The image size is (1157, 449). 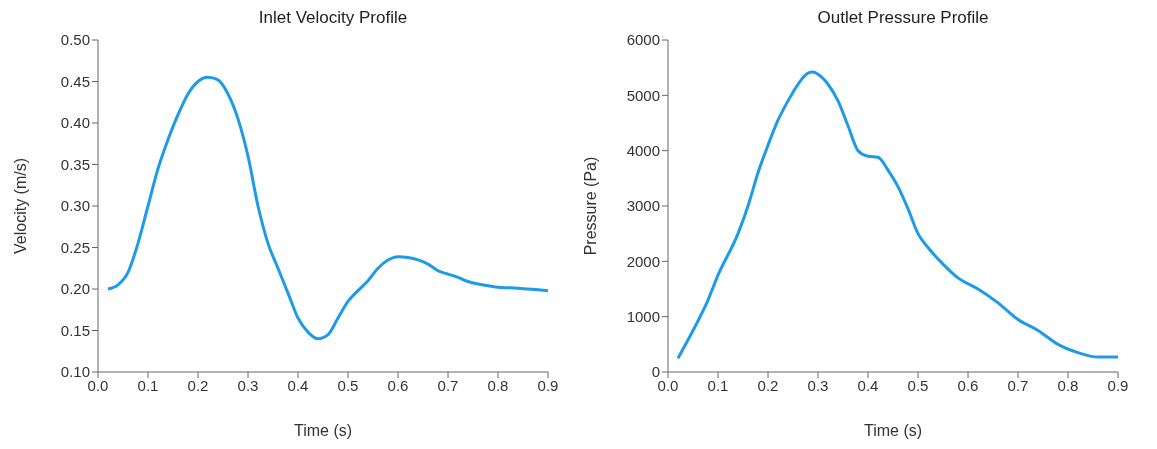 What do you see at coordinates (75, 289) in the screenshot?
I see `y-tick-label: 0.20` at bounding box center [75, 289].